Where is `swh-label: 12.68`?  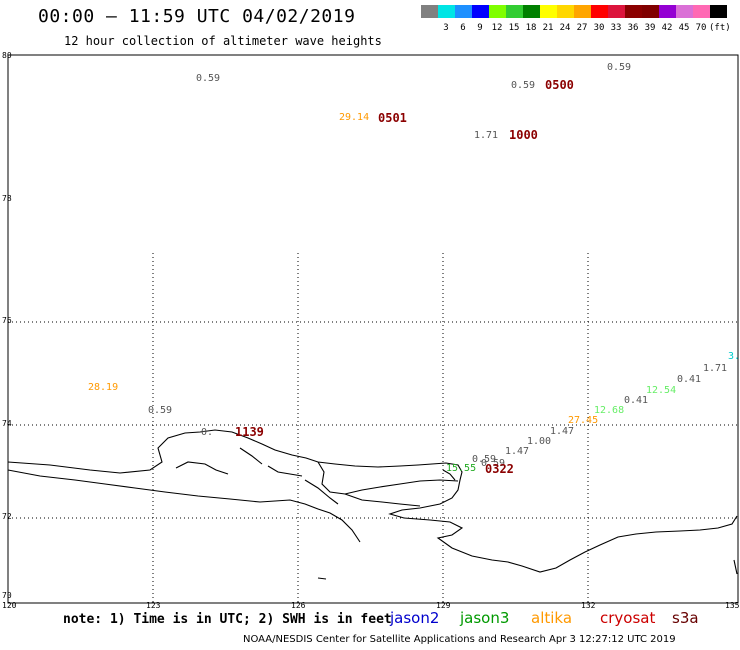
swh-label: 12.68 is located at coordinates (609, 410).